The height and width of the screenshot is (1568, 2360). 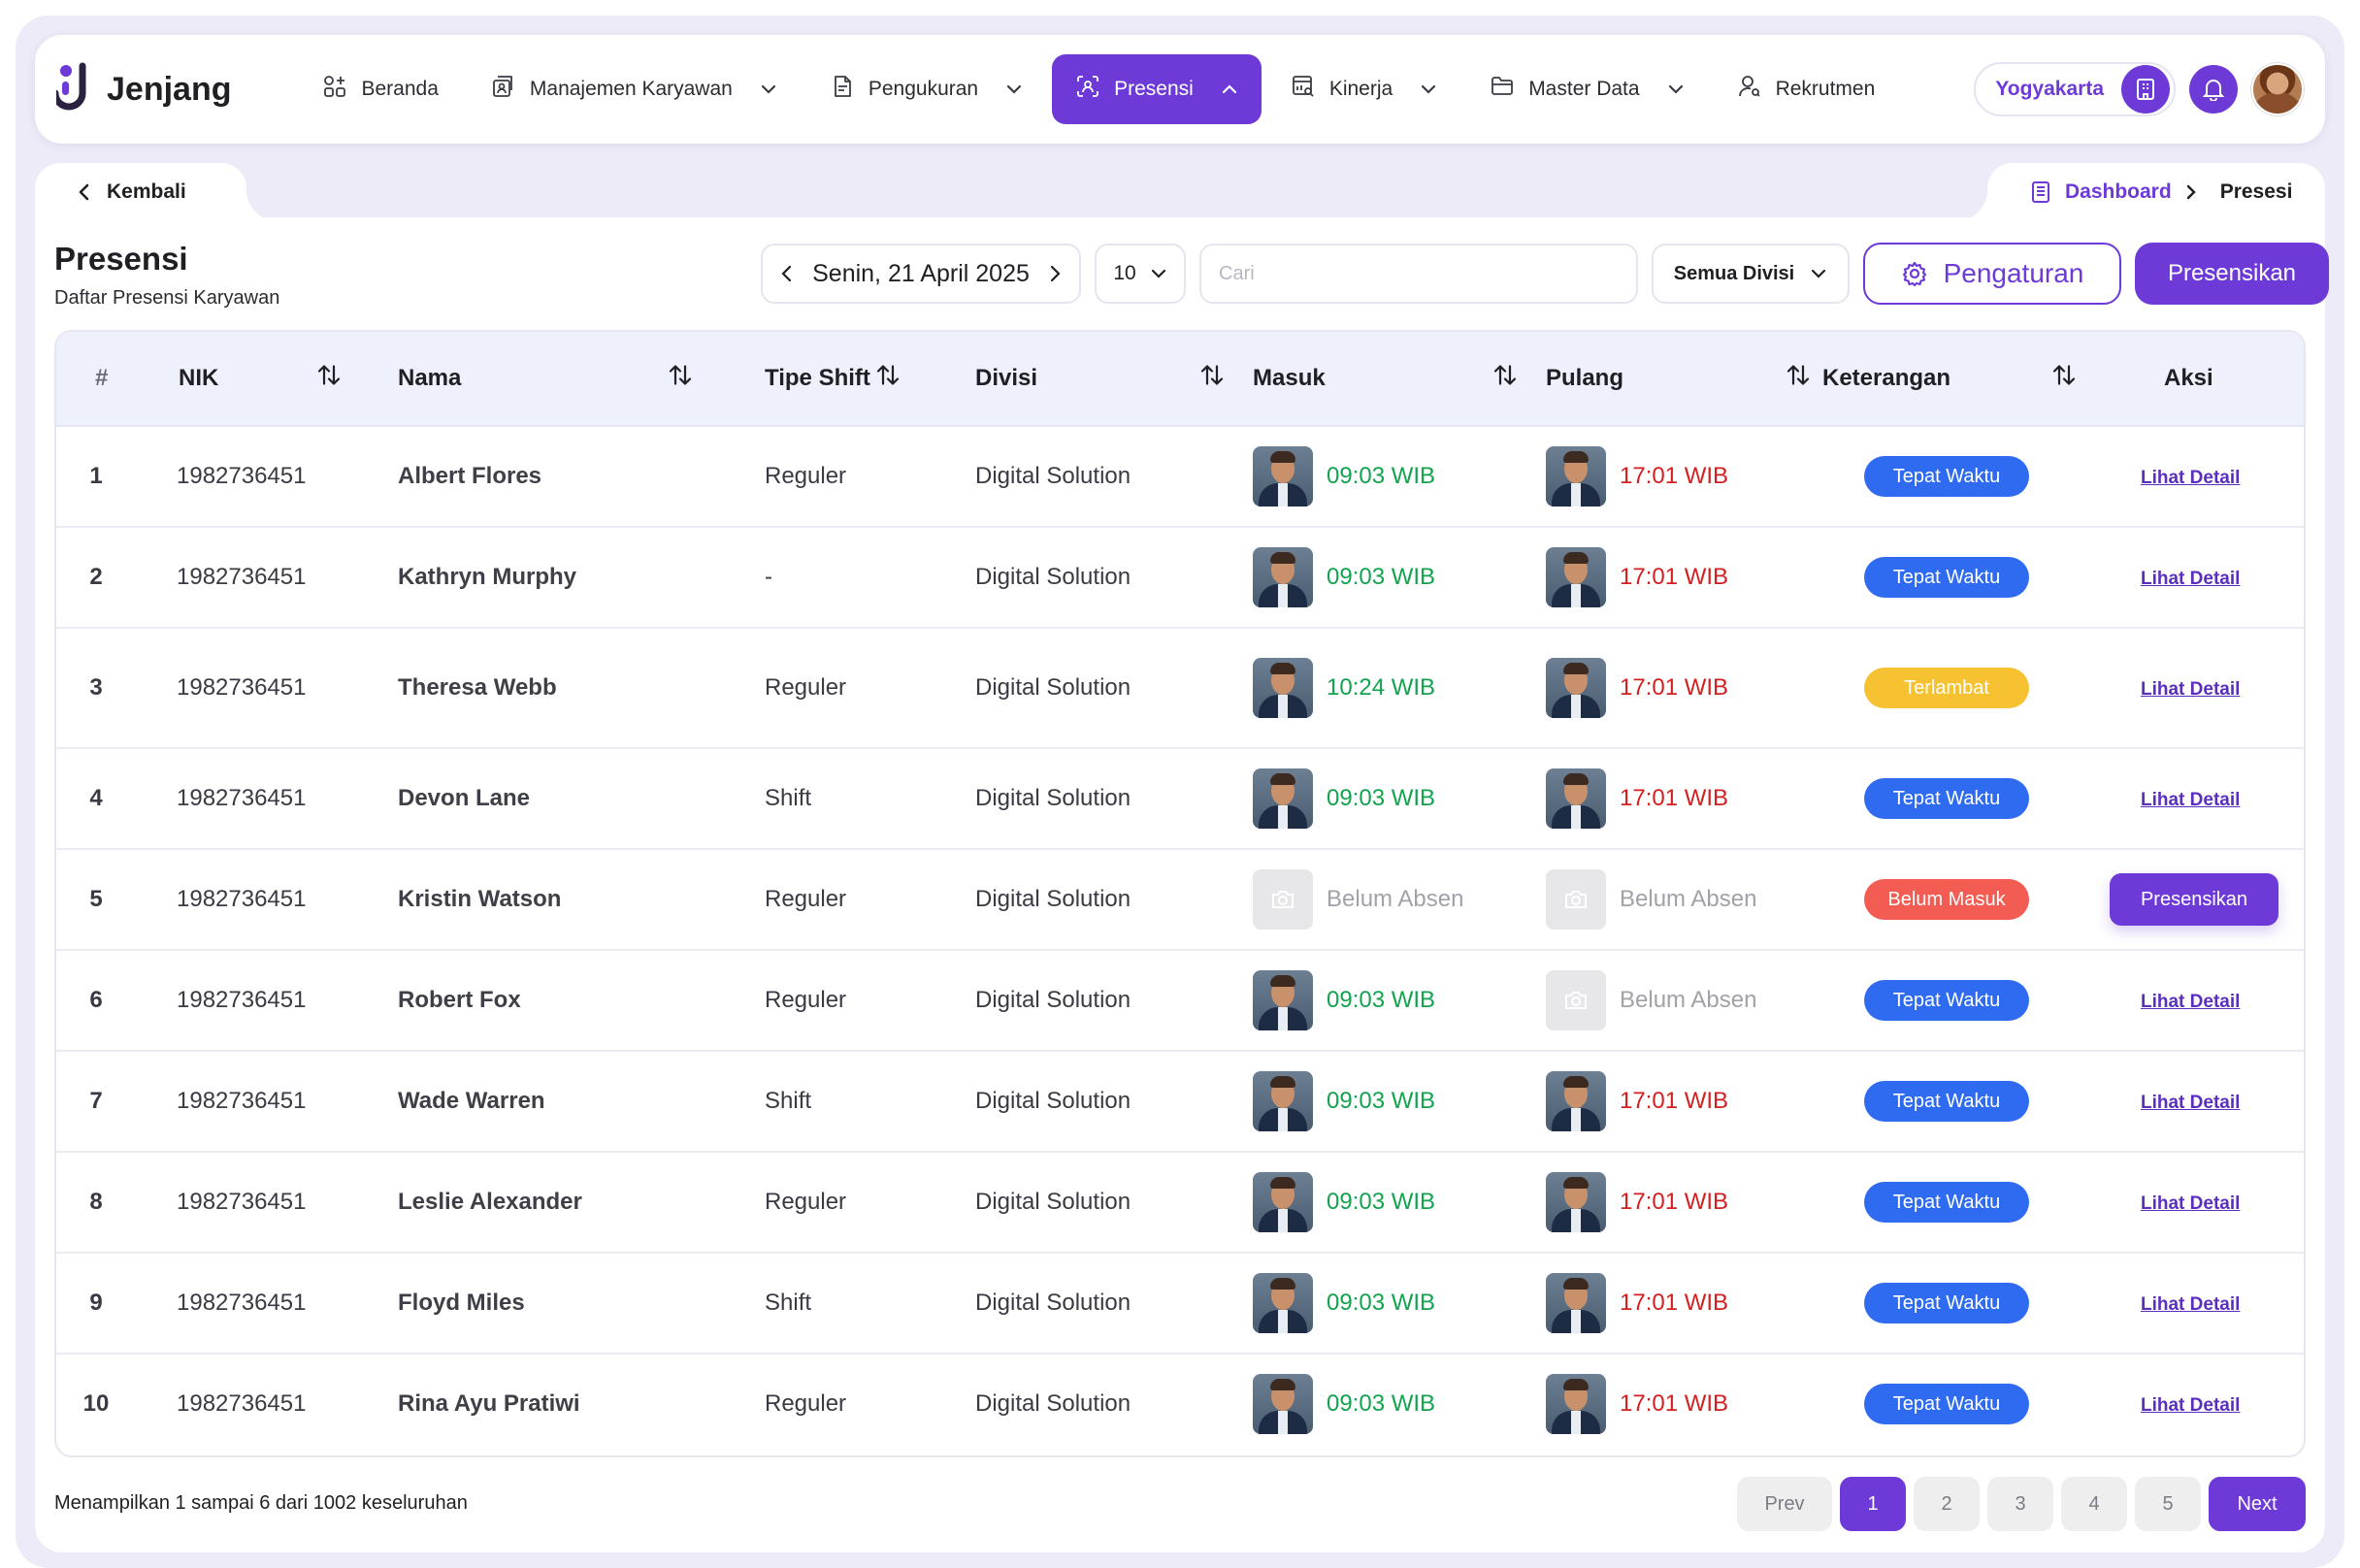 I want to click on nav-item-pengukuran: Pengukuran, so click(x=926, y=89).